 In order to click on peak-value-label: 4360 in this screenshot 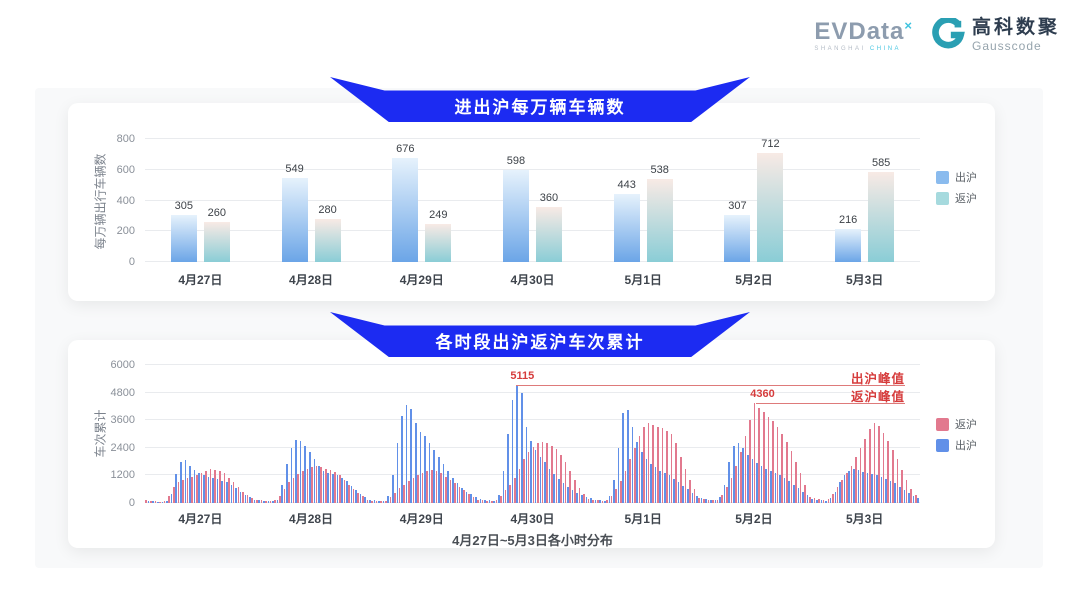, I will do `click(762, 393)`.